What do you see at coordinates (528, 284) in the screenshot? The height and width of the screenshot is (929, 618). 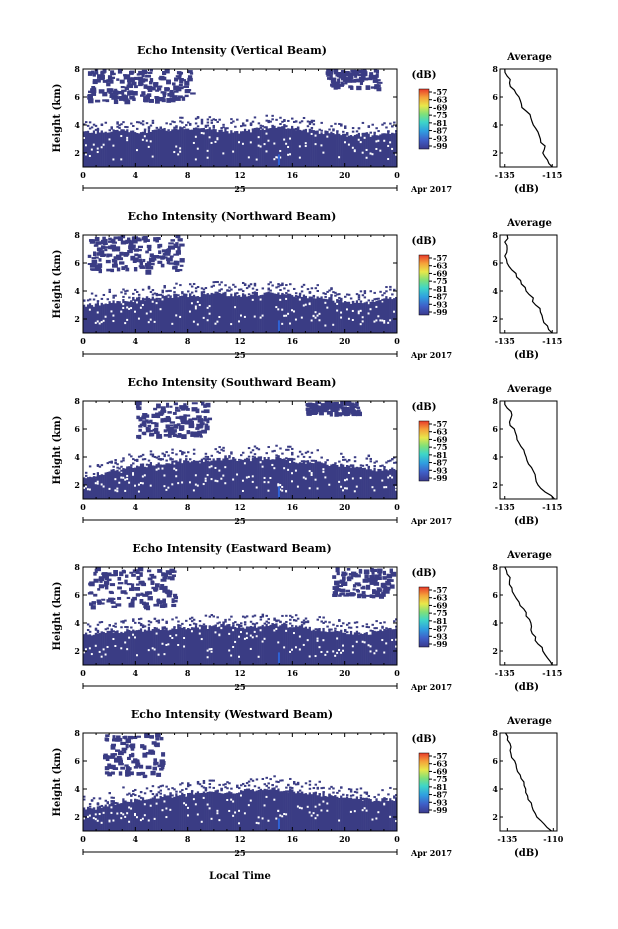 I see `average-frame` at bounding box center [528, 284].